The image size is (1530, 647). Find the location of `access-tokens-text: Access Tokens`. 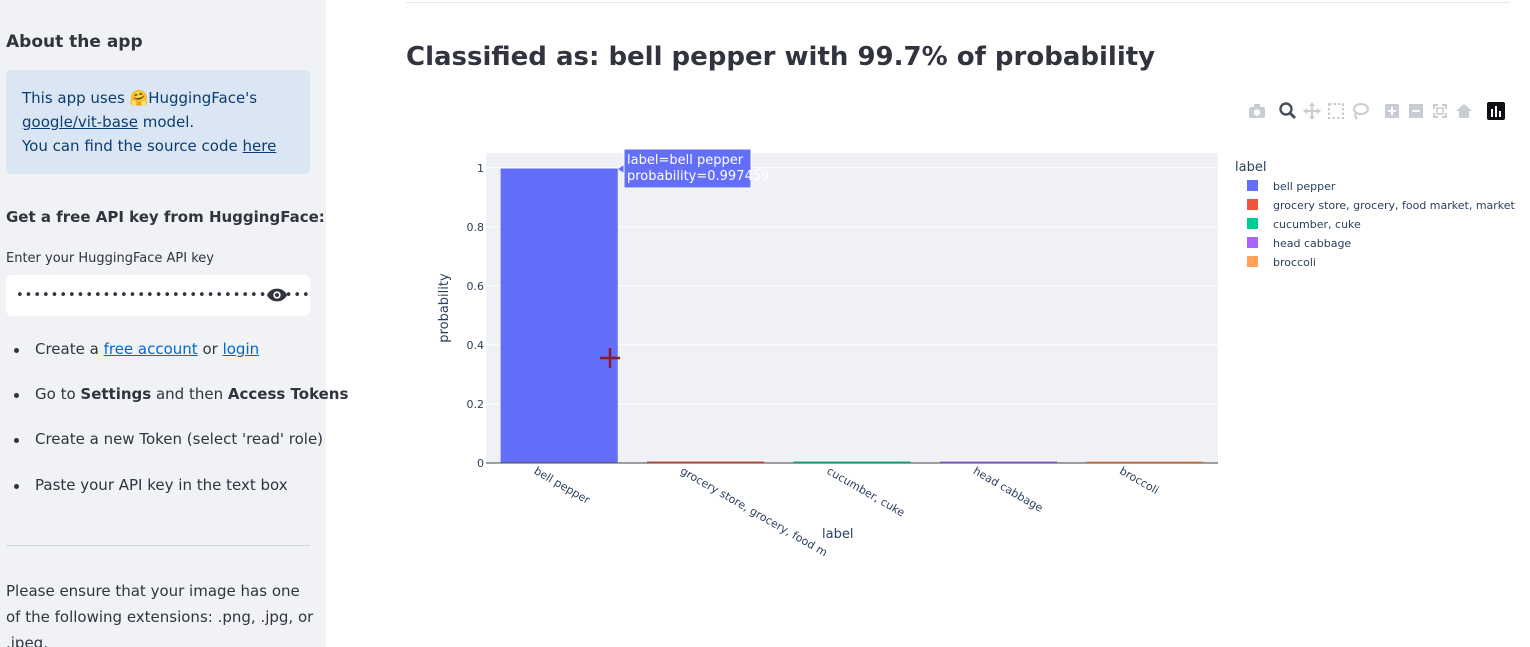

access-tokens-text: Access Tokens is located at coordinates (288, 394).